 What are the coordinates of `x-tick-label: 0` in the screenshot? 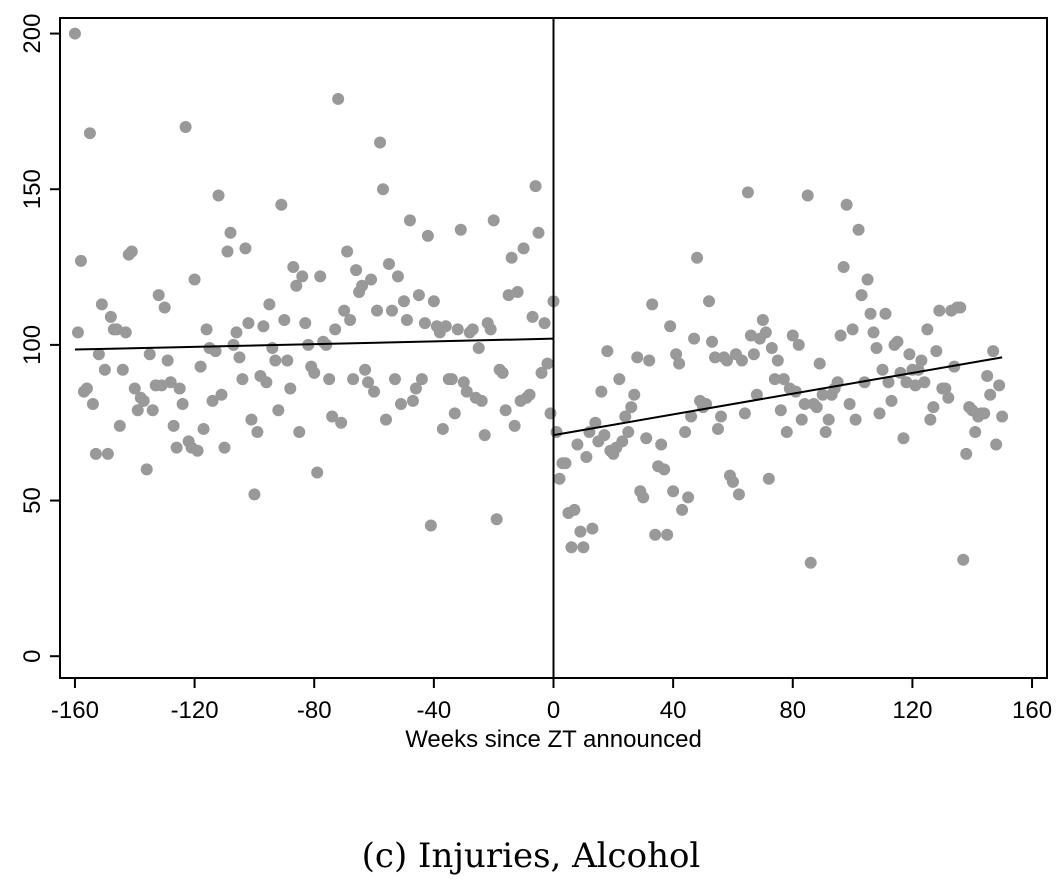 It's located at (553, 710).